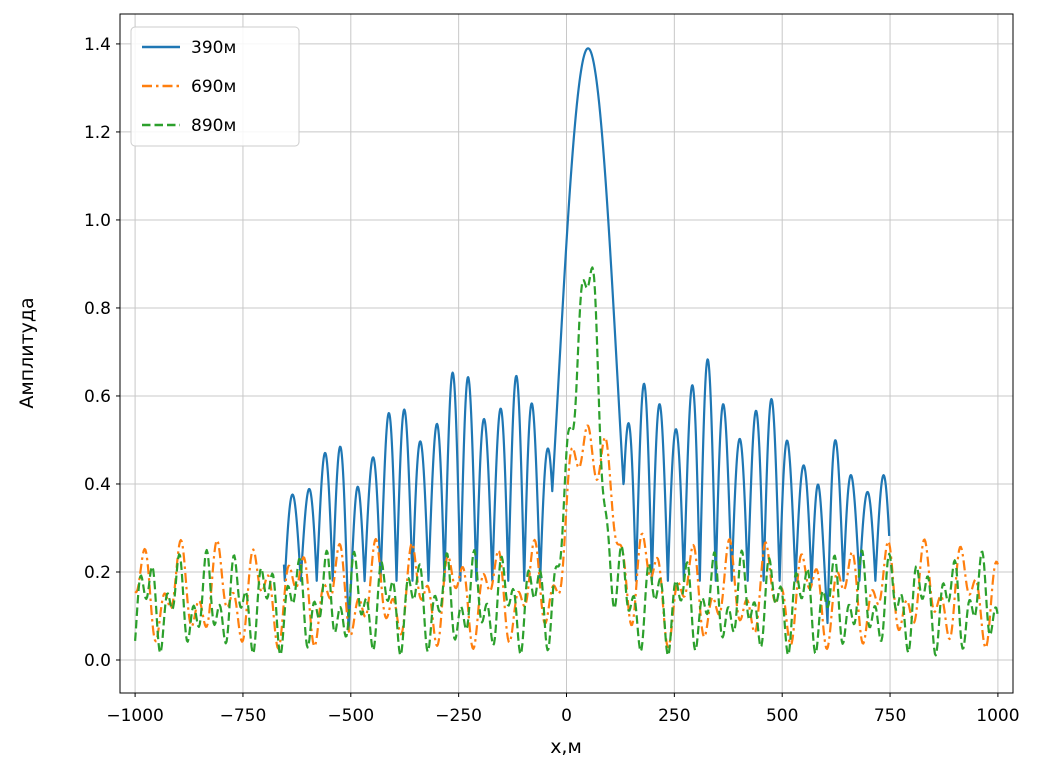  I want to click on x-tick-label: 1000, so click(997, 716).